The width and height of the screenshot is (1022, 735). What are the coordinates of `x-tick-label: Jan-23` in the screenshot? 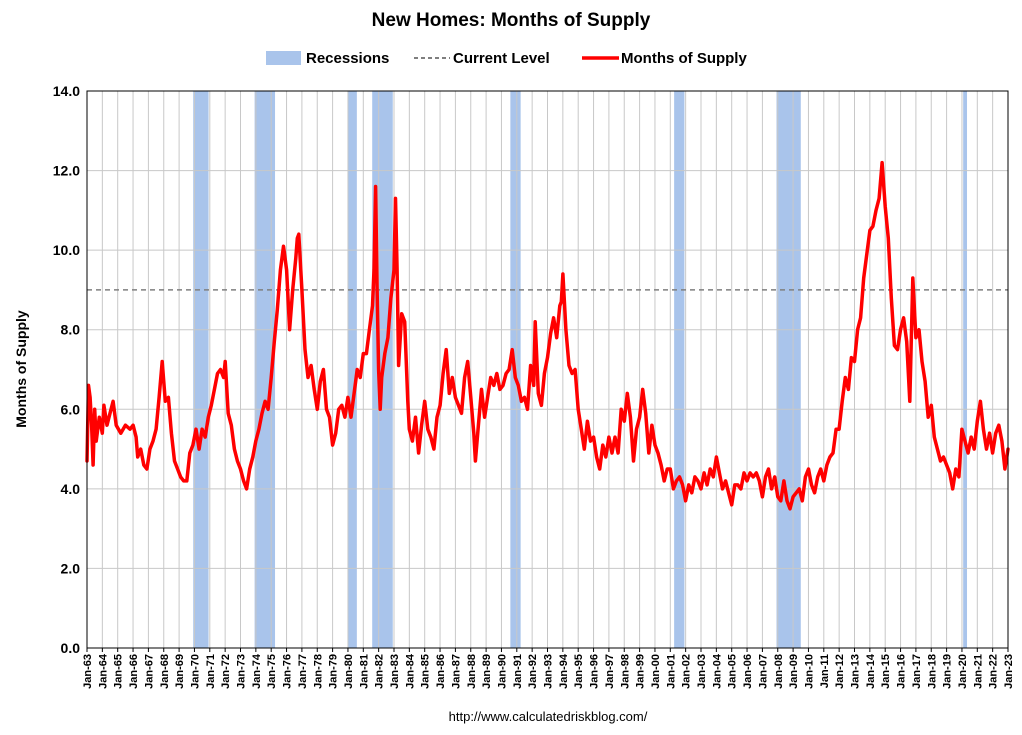 It's located at (1009, 671).